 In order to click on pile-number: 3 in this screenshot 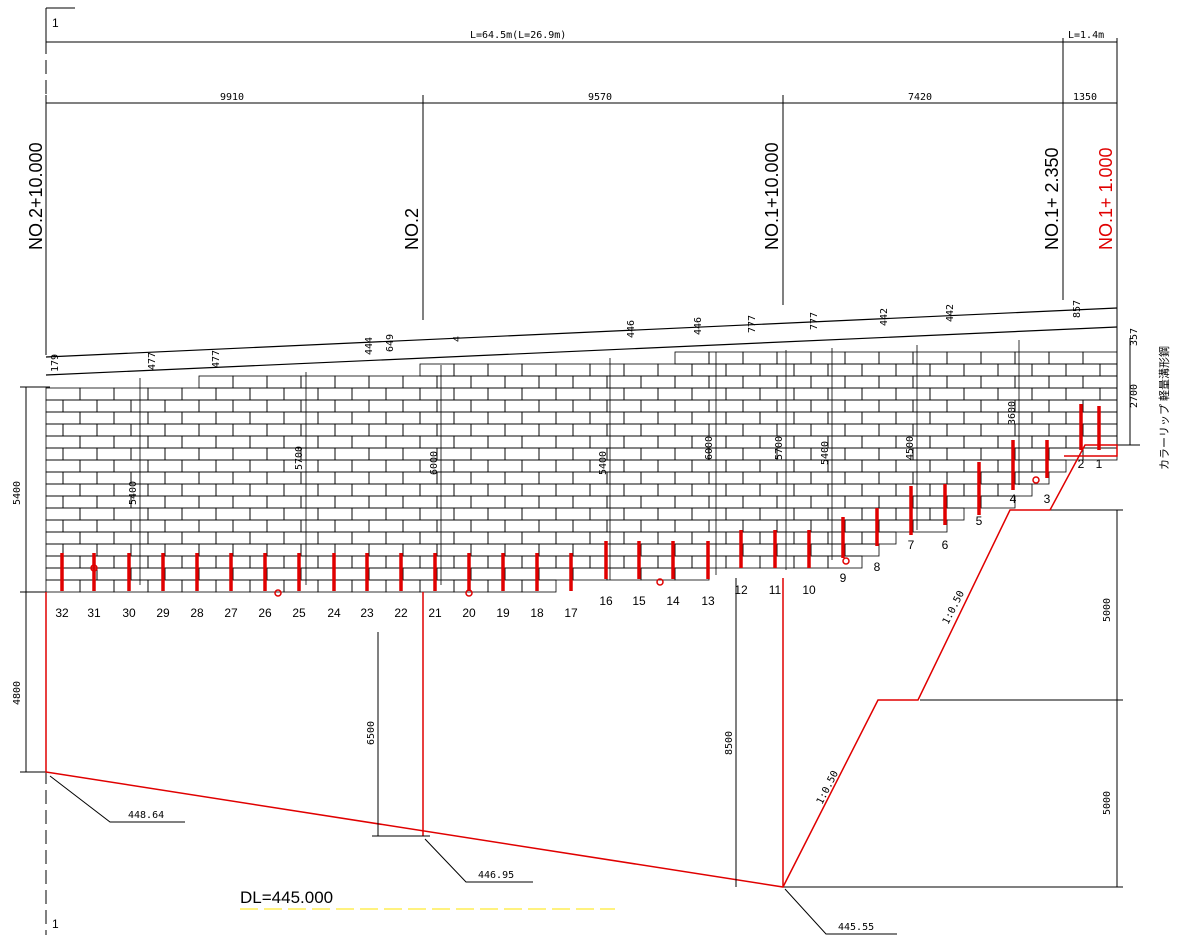, I will do `click(1047, 499)`.